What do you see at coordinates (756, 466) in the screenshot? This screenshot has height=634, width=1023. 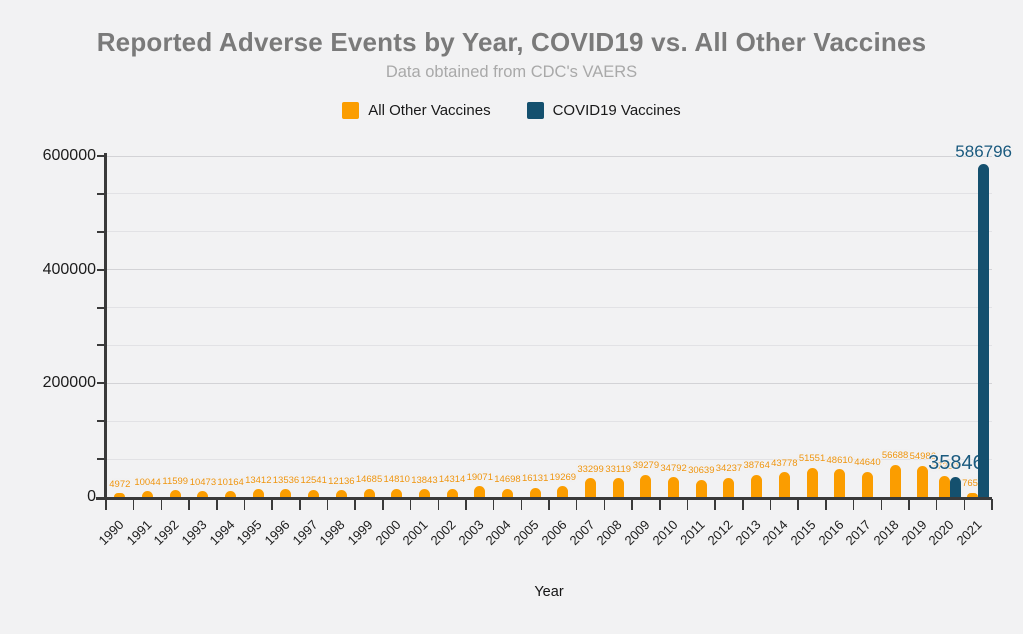 I see `bar-value-label-2013-all-other-vaccines: 38764` at bounding box center [756, 466].